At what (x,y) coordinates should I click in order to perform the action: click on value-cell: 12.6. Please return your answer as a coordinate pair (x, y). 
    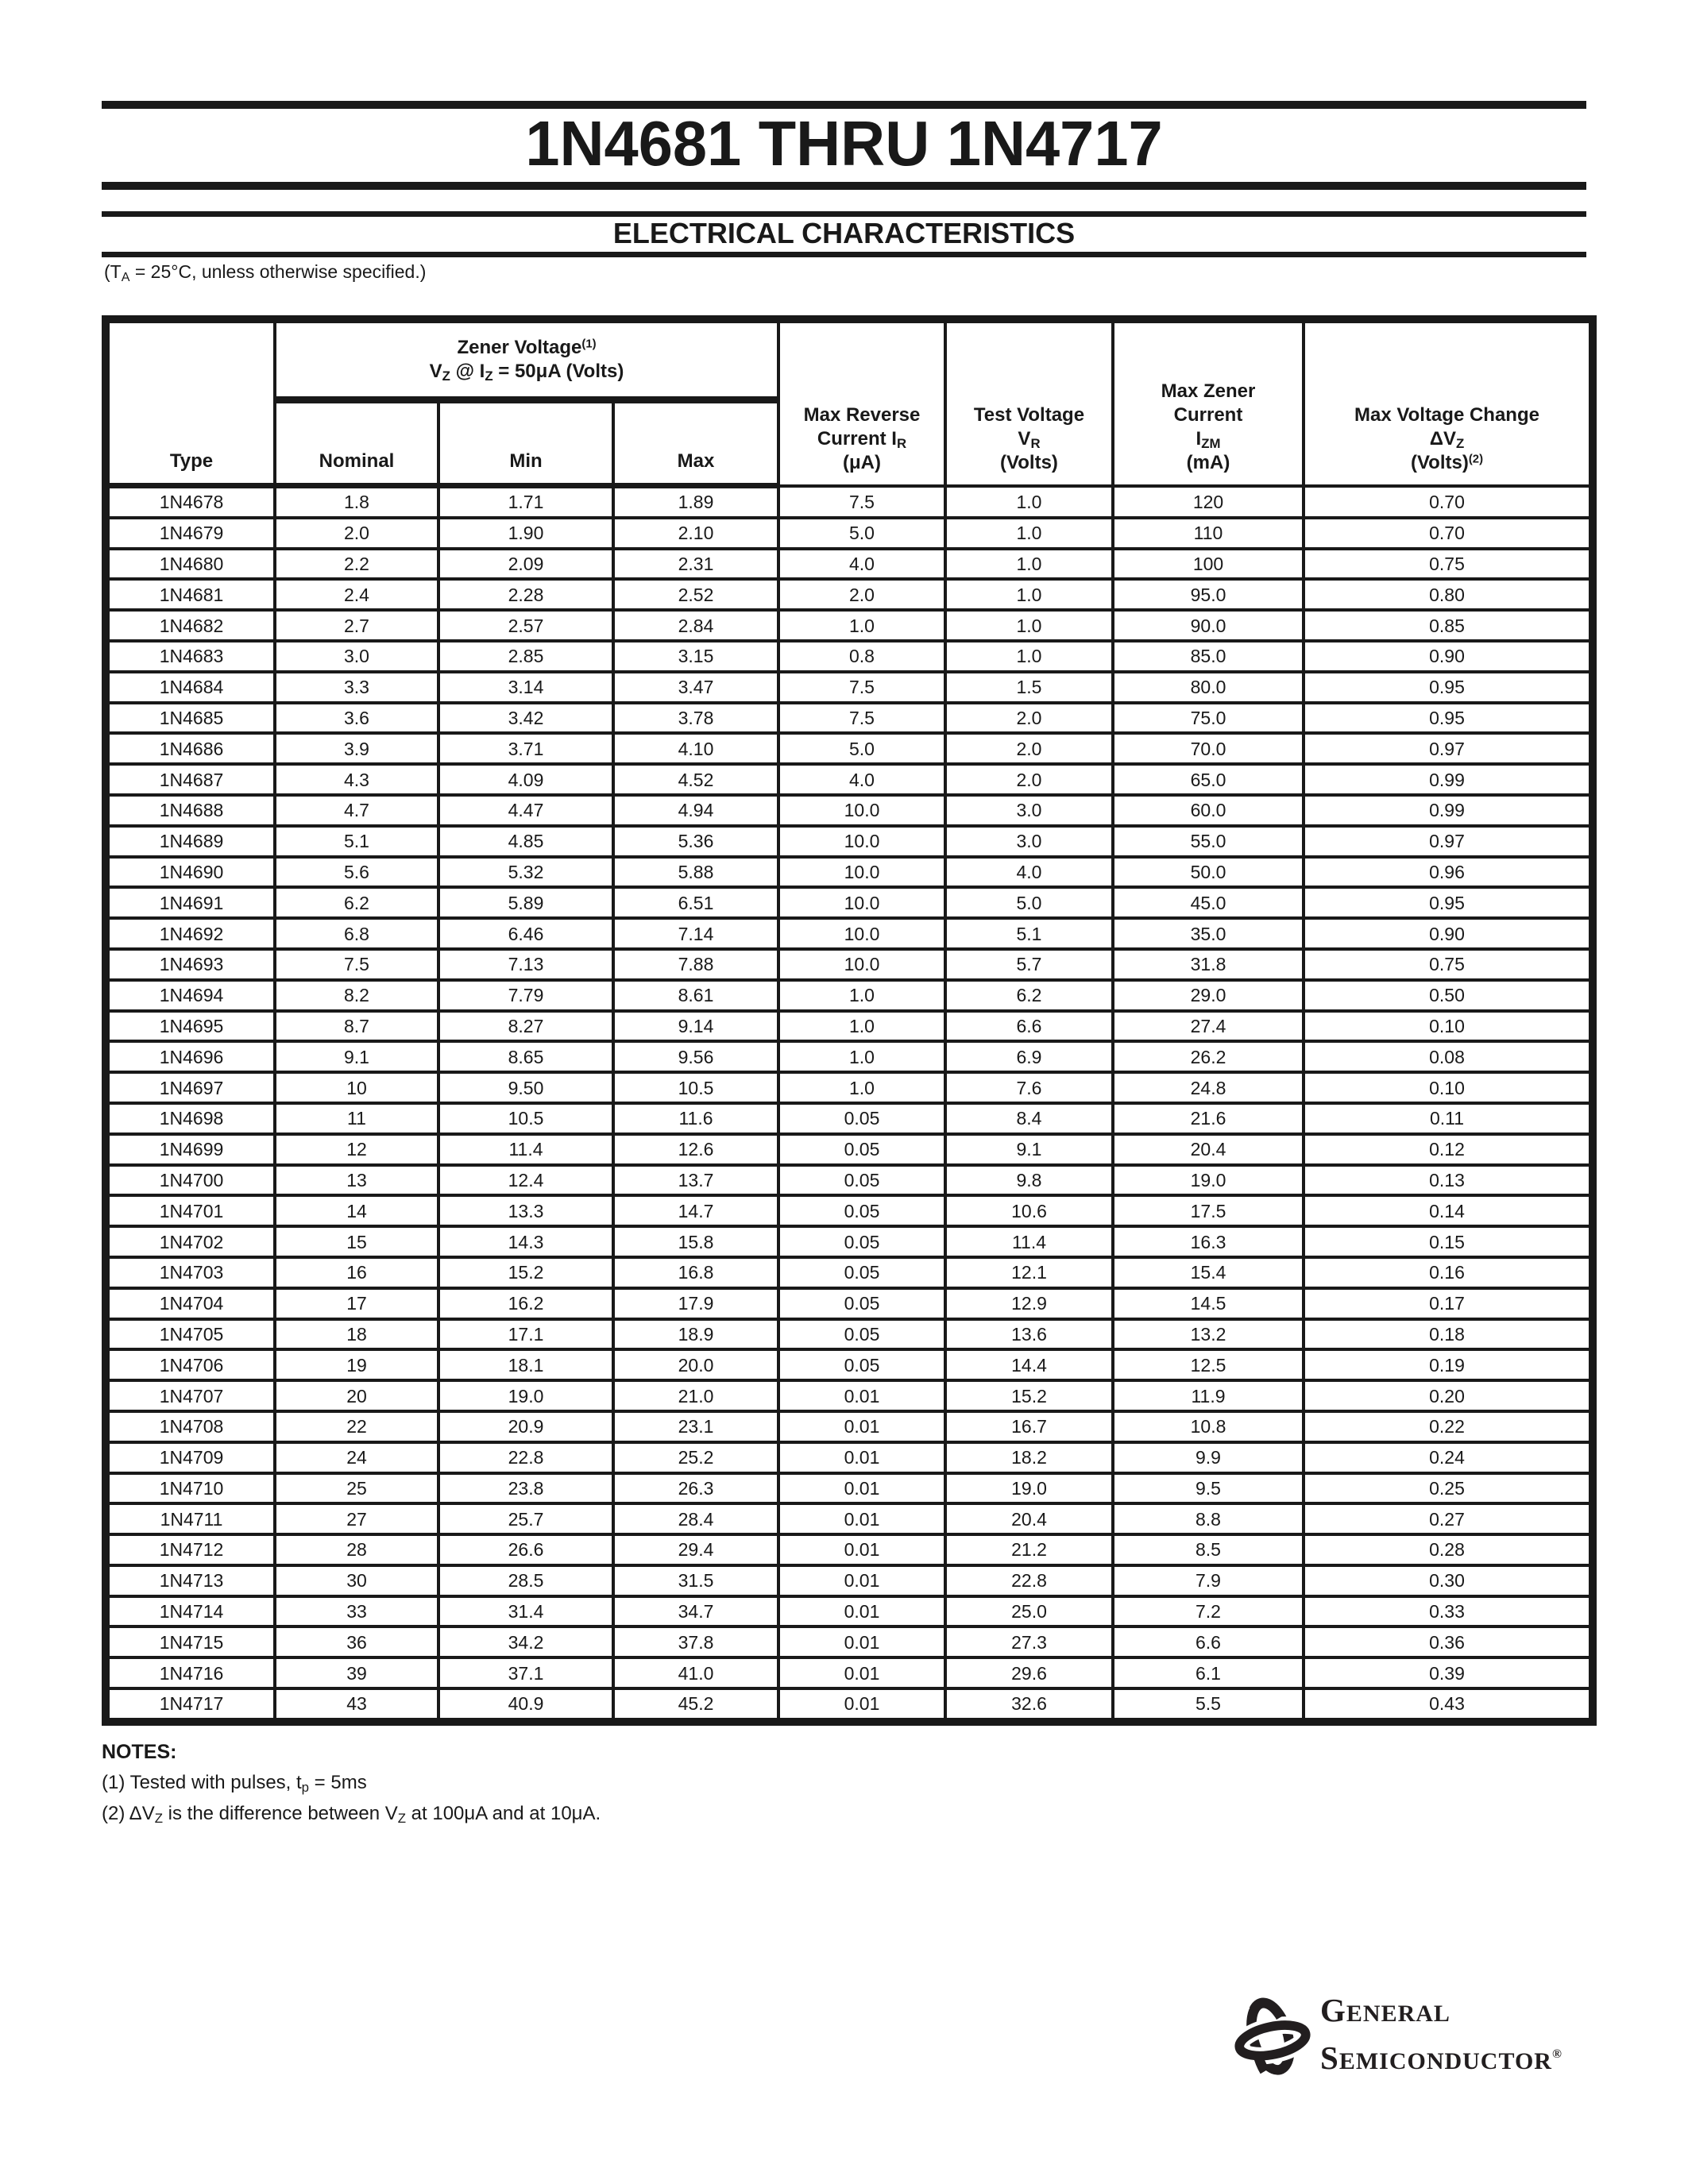
    Looking at the image, I should click on (696, 1149).